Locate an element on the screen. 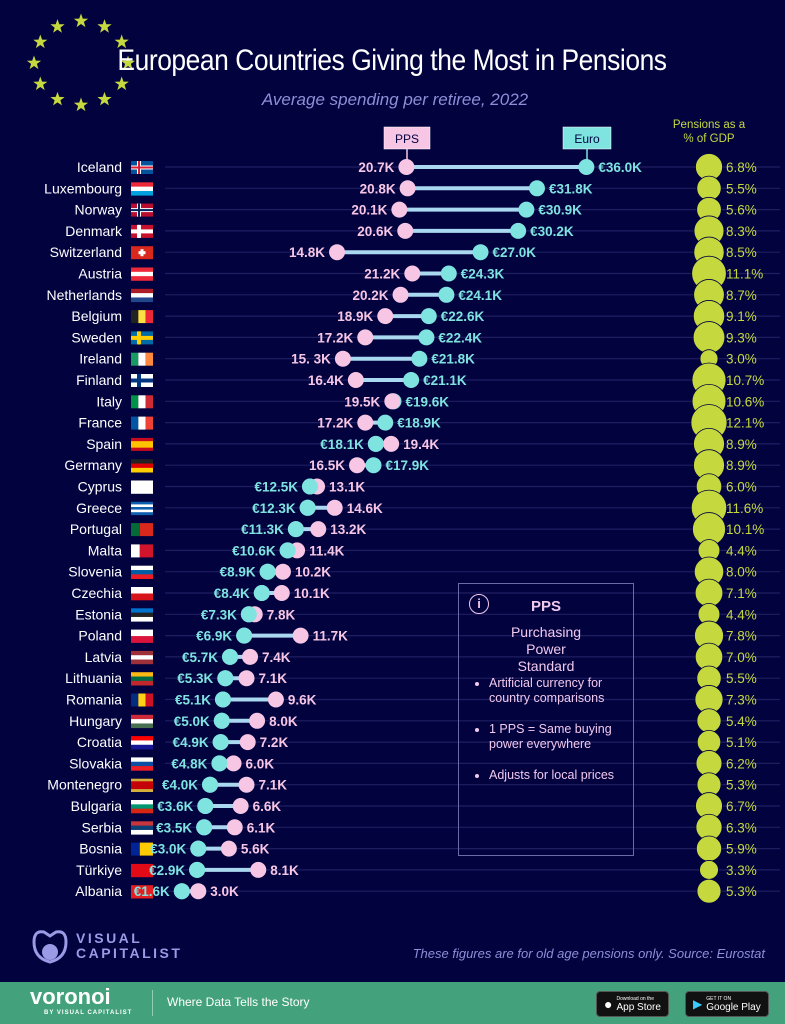 This screenshot has height=1024, width=785. pps-value-label: 11.4K is located at coordinates (327, 550).